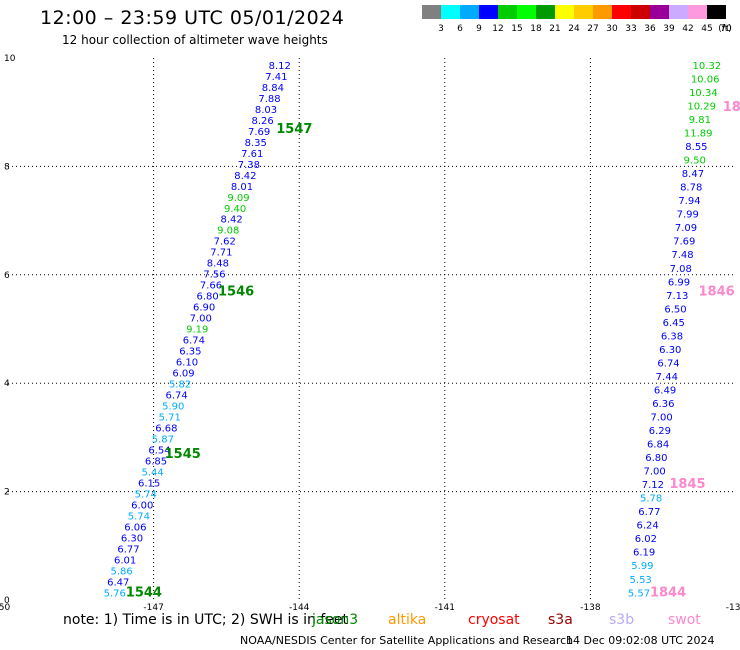 The image size is (740, 650). What do you see at coordinates (681, 269) in the screenshot?
I see `wave-height-value: 7.08` at bounding box center [681, 269].